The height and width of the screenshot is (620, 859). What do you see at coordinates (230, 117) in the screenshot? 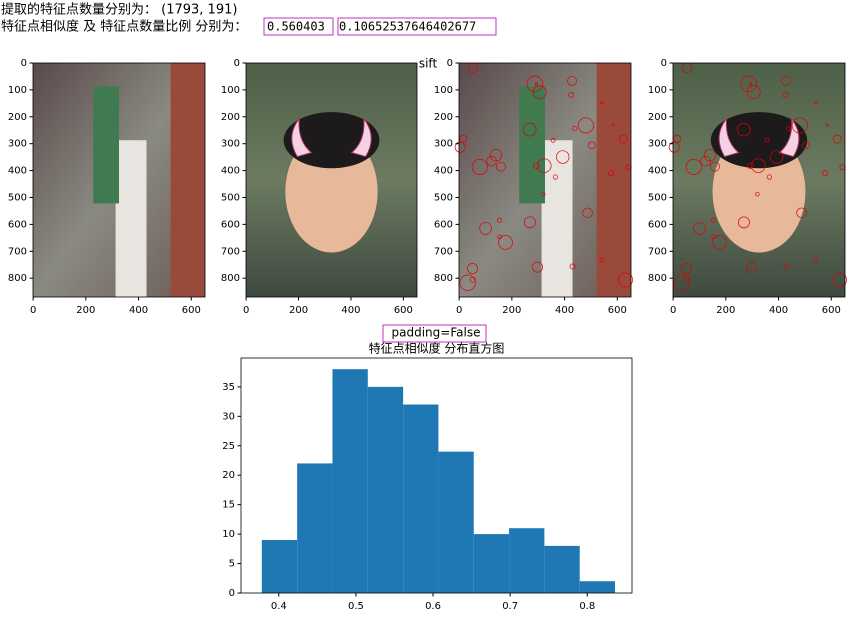
I see `y-tick-label: 200` at bounding box center [230, 117].